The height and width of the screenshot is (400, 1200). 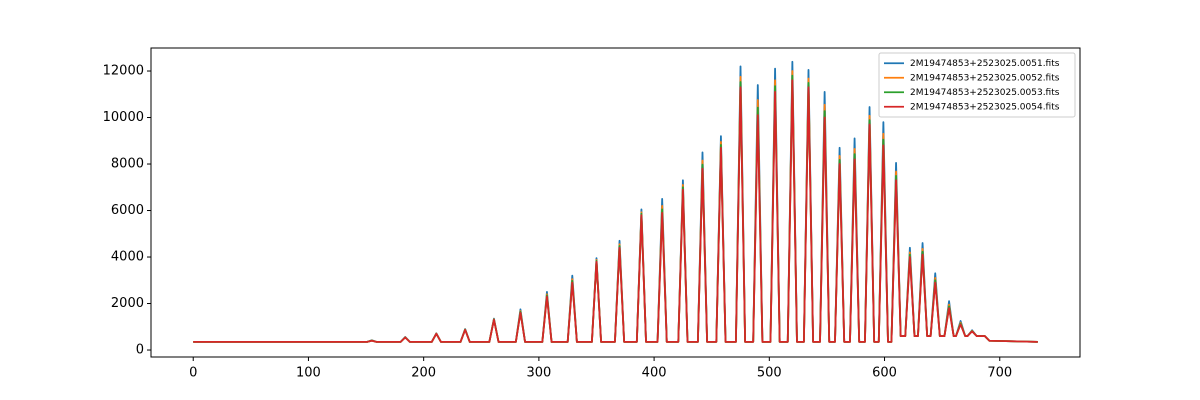 What do you see at coordinates (985, 64) in the screenshot?
I see `legend-label: 2M19474853+2523025.0051.fits` at bounding box center [985, 64].